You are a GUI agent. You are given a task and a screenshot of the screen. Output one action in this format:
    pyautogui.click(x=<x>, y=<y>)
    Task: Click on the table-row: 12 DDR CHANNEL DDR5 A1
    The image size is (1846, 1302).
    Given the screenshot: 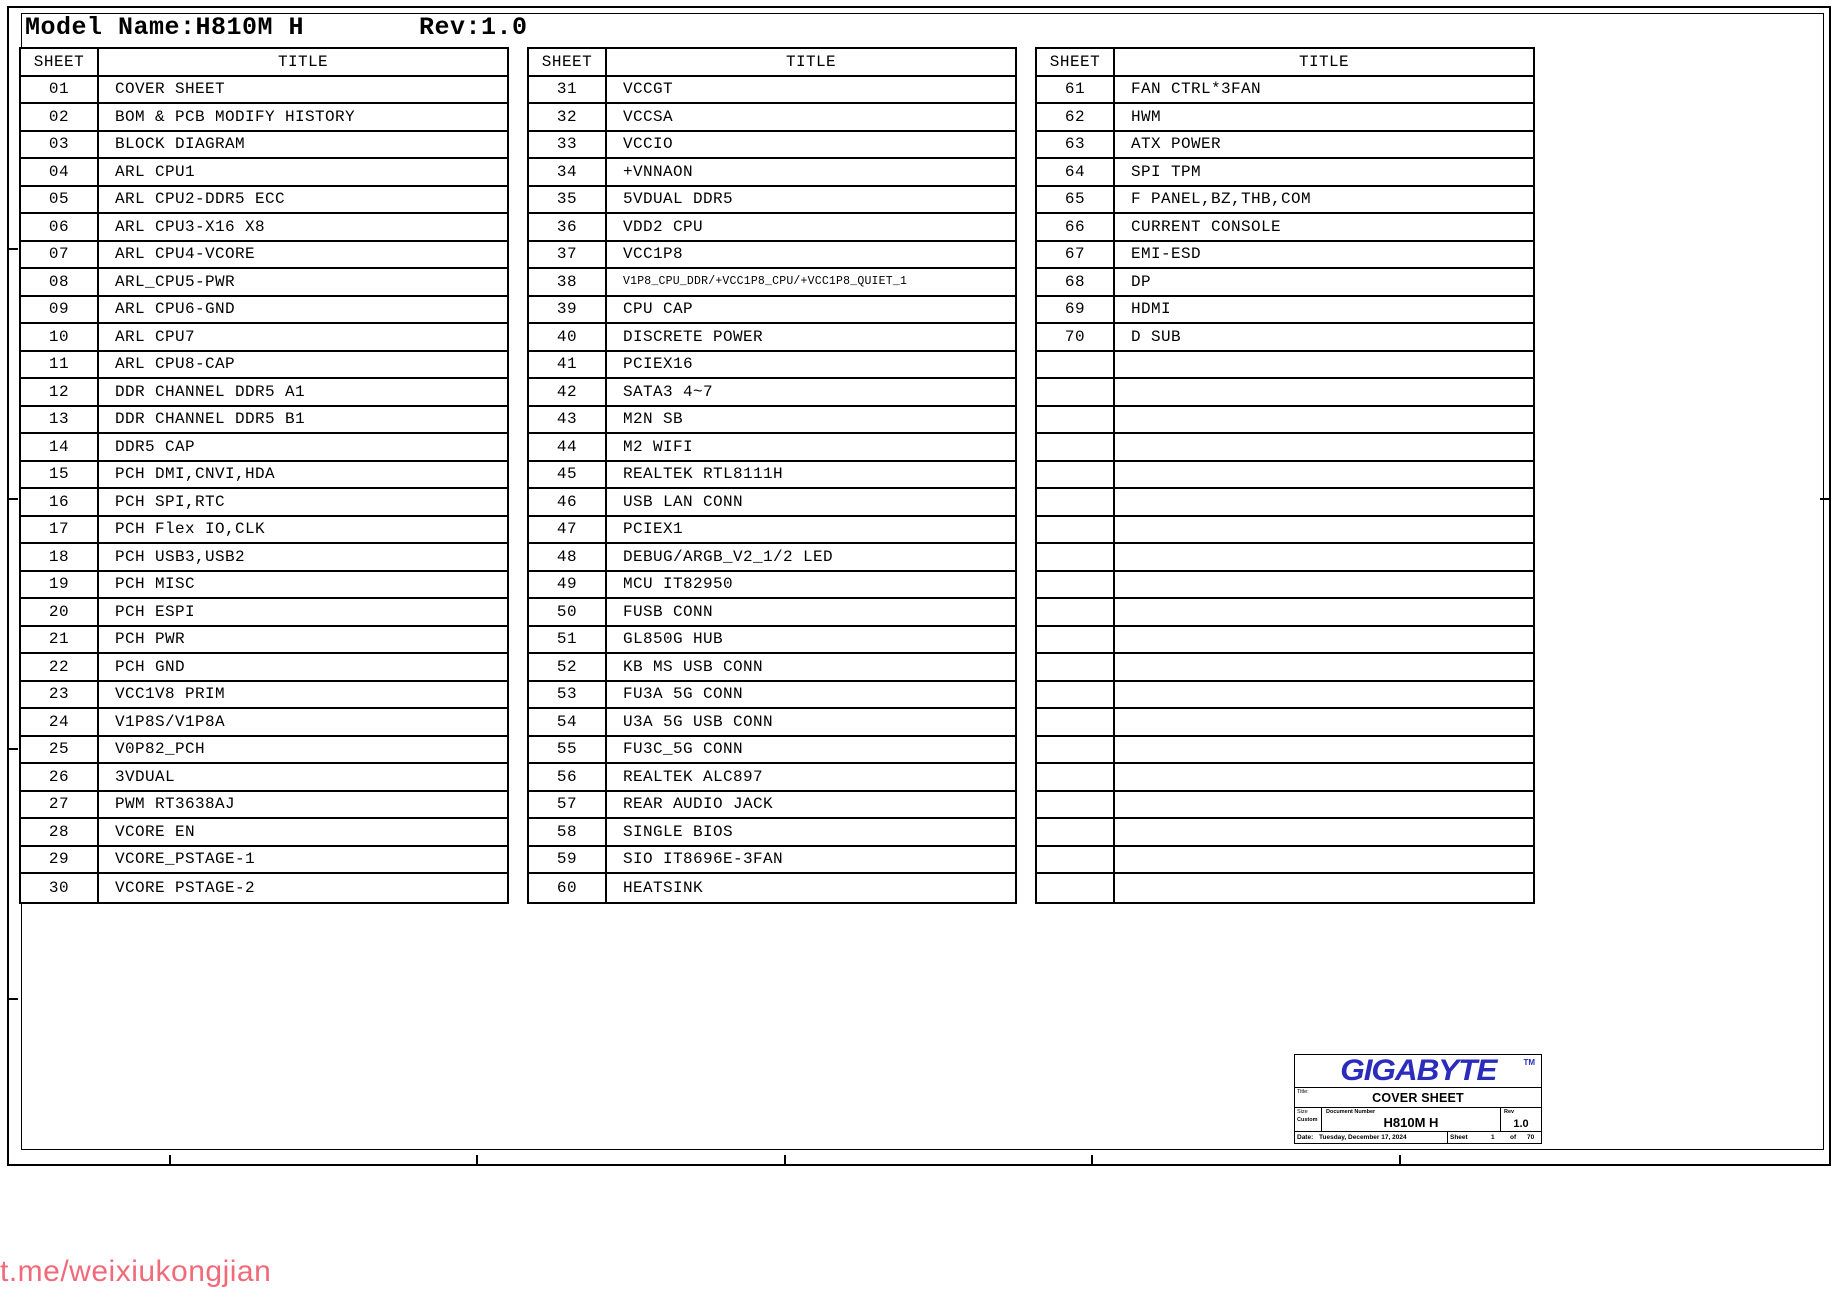 What is the action you would take?
    pyautogui.click(x=264, y=393)
    